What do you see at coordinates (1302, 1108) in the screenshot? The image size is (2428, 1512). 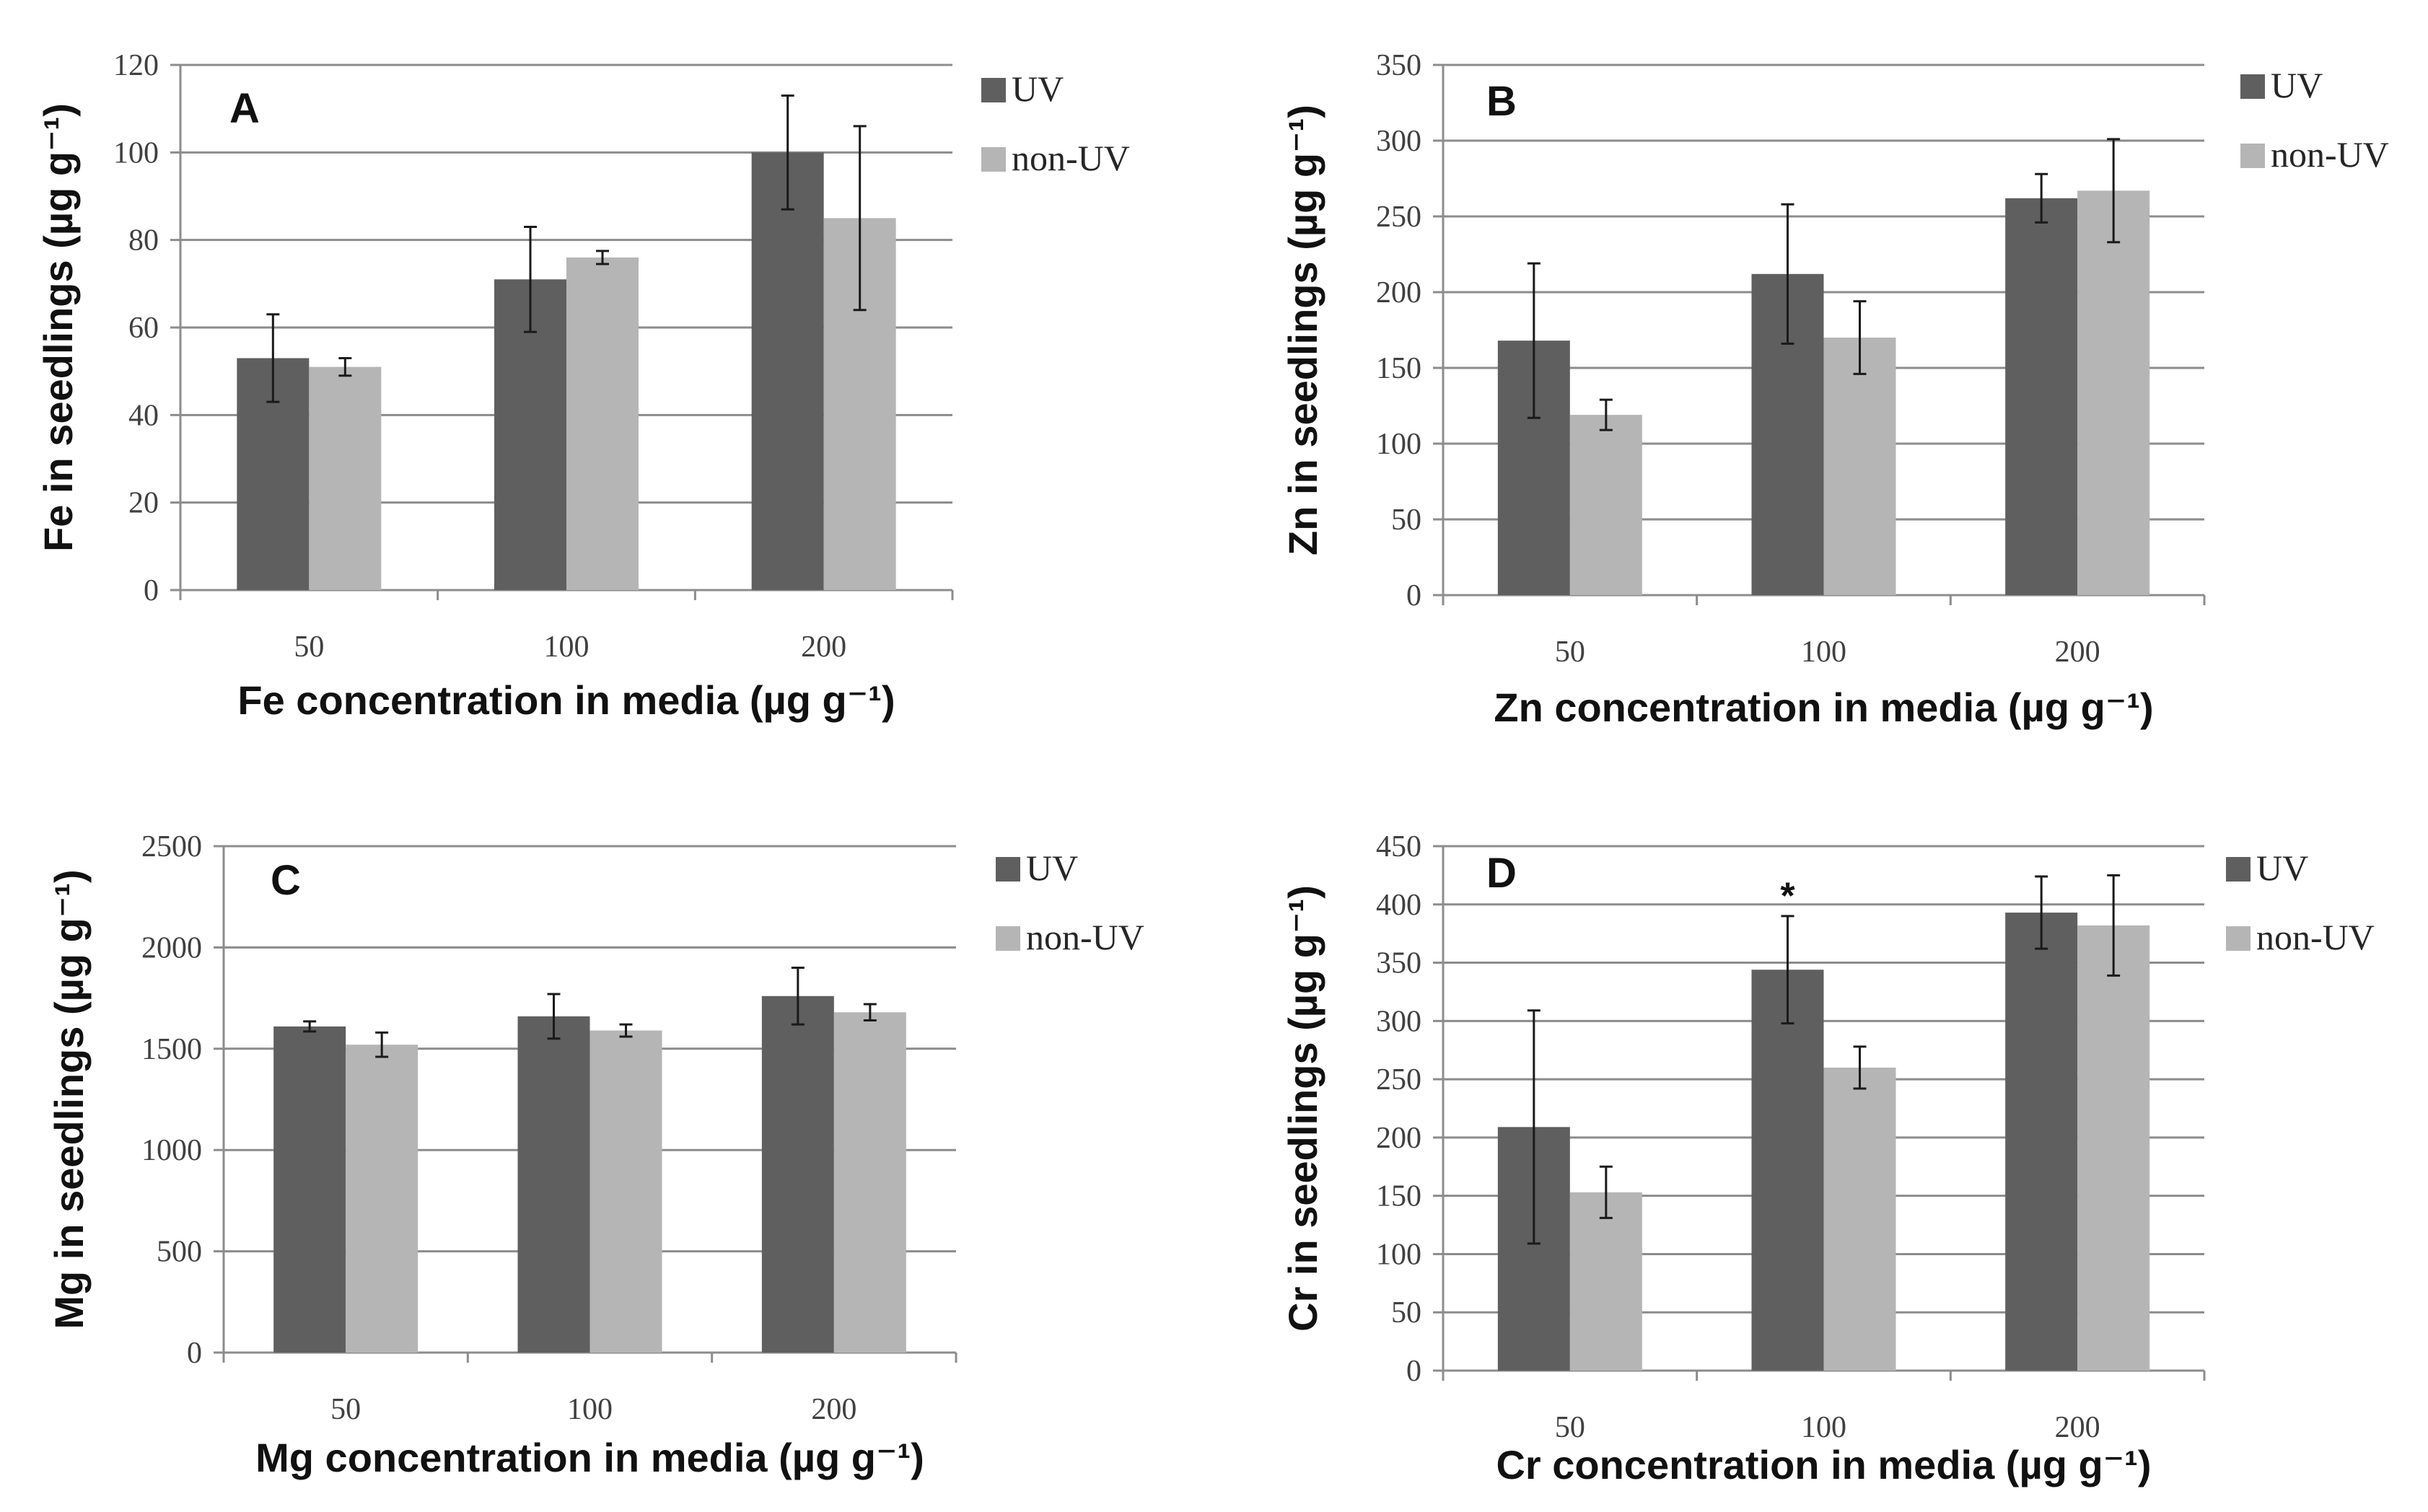 I see `y-axis-title: Cr in seedlings (µg g⁻¹)` at bounding box center [1302, 1108].